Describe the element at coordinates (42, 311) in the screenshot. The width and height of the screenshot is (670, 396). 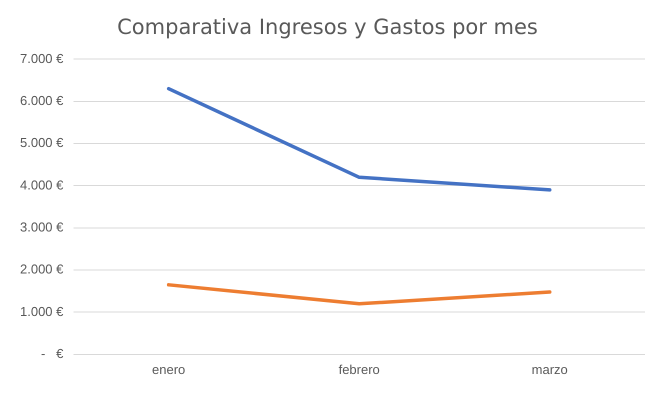
I see `y-tick-label: 1.000 €` at that location.